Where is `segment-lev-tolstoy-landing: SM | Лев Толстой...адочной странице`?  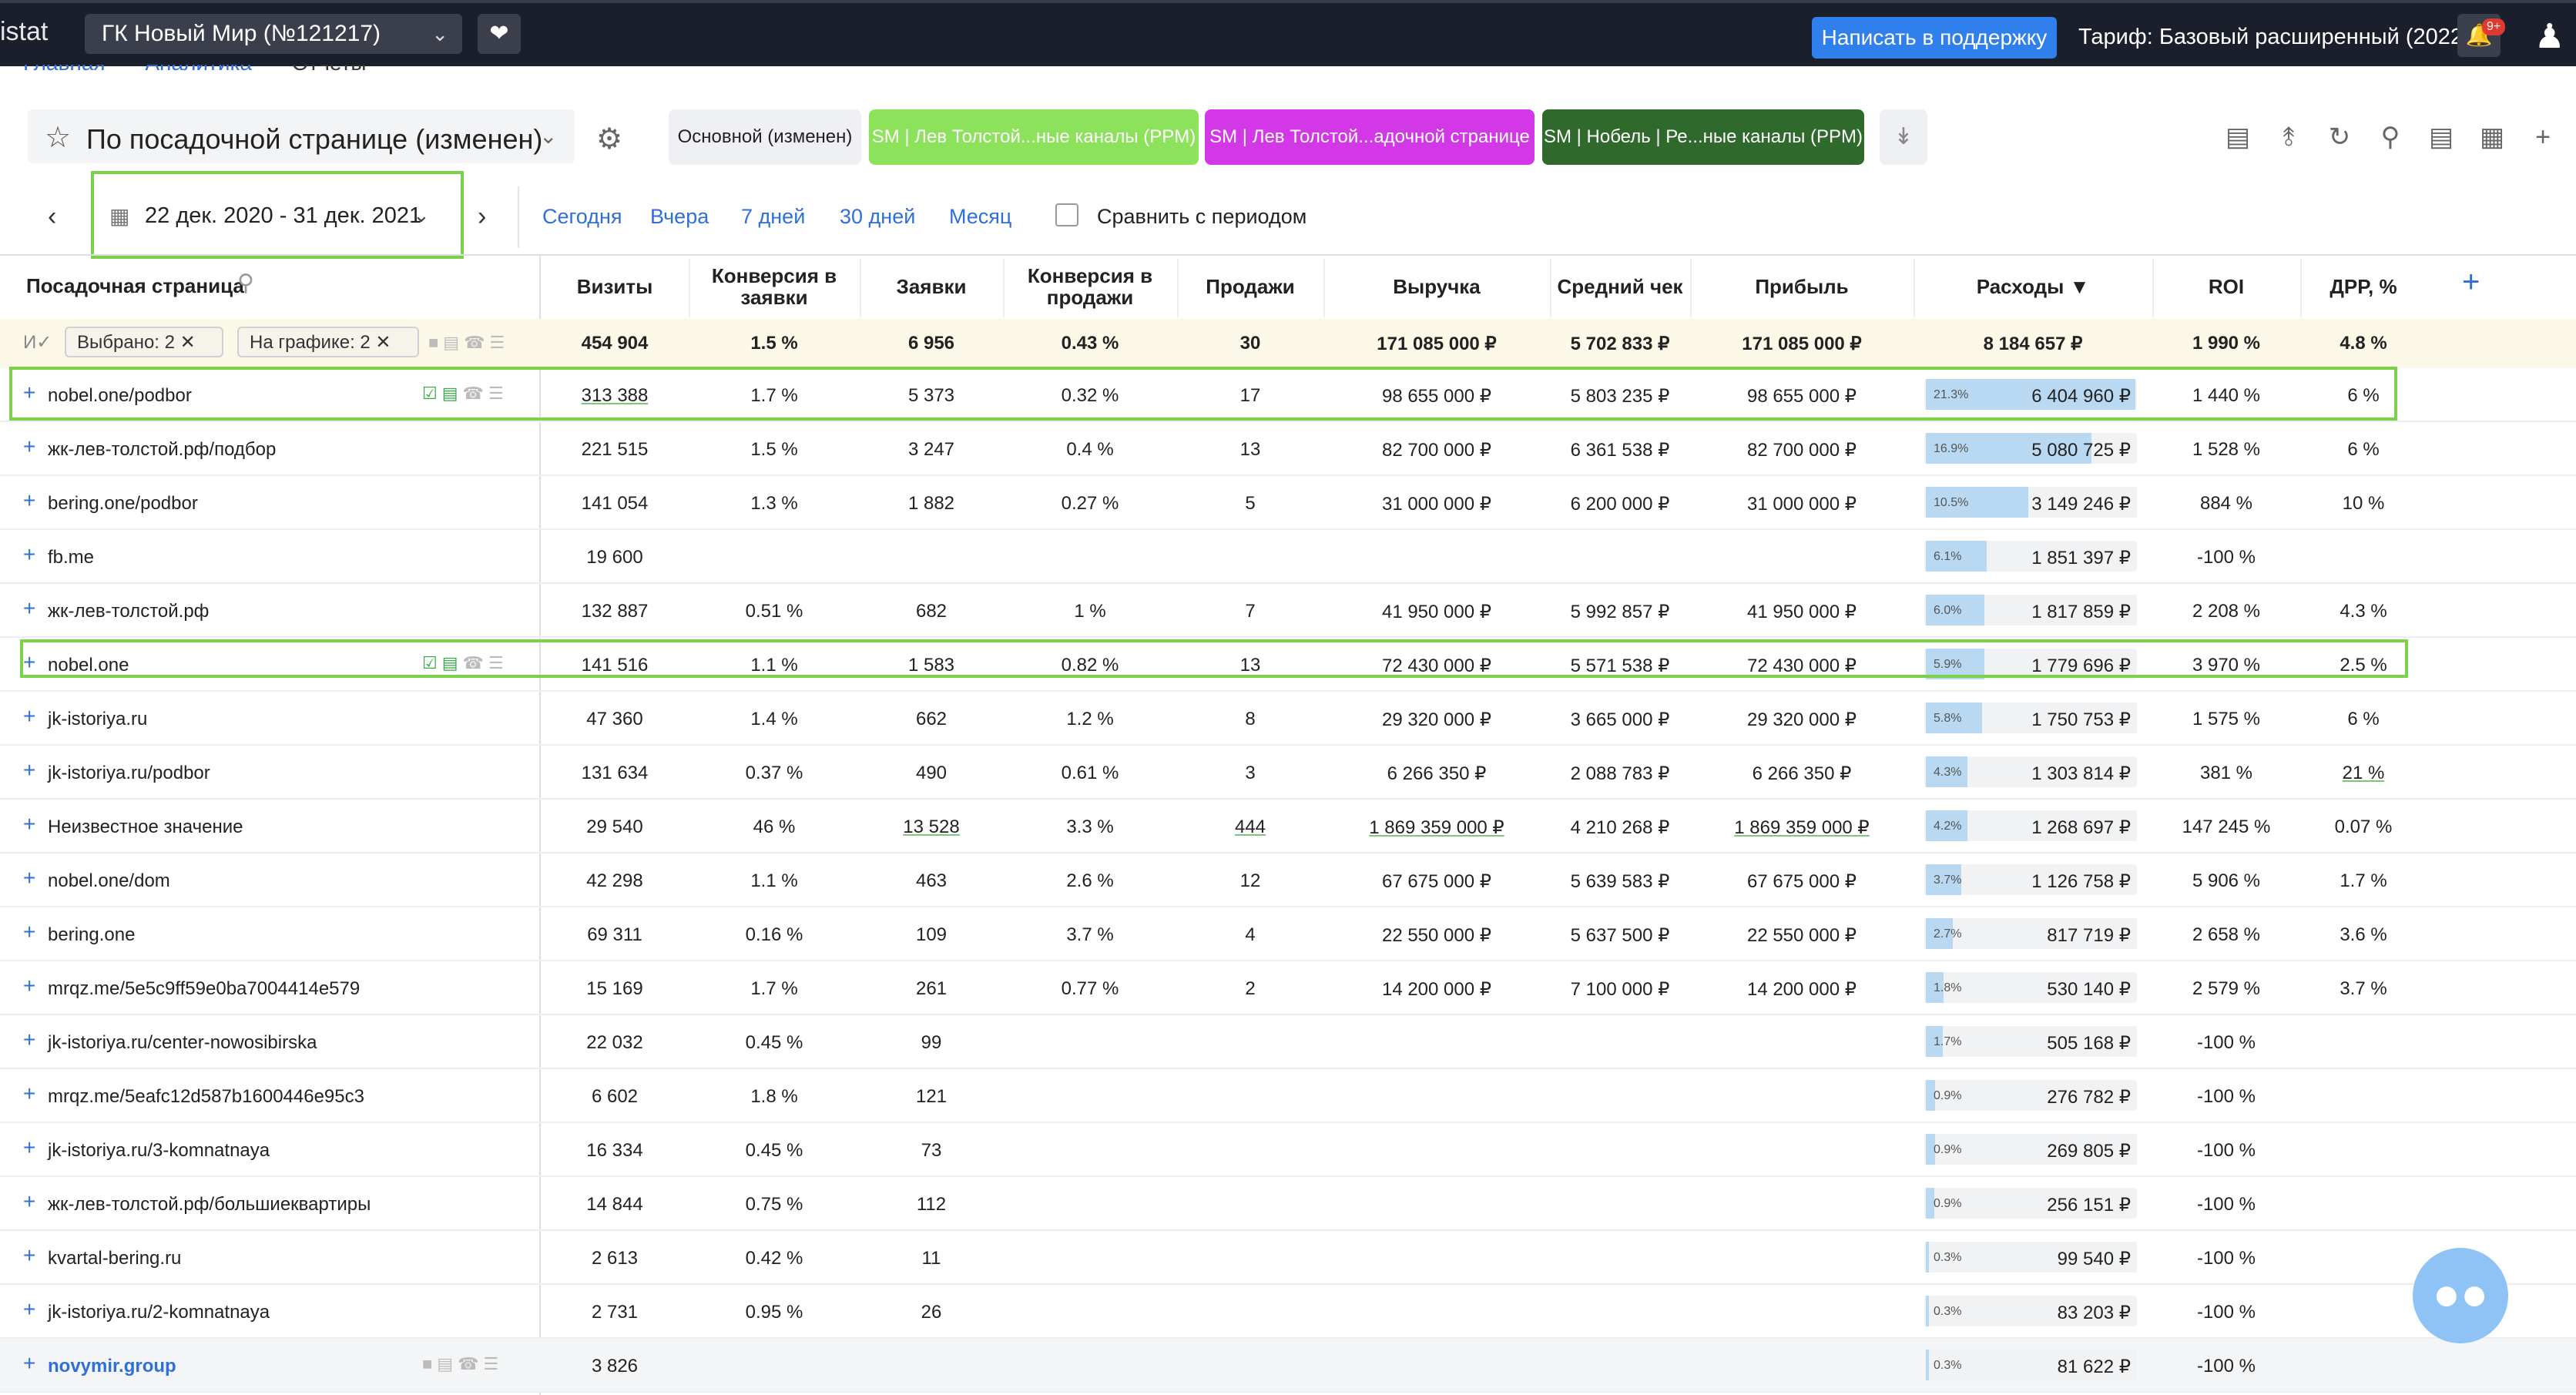 segment-lev-tolstoy-landing: SM | Лев Толстой...адочной странице is located at coordinates (1370, 137).